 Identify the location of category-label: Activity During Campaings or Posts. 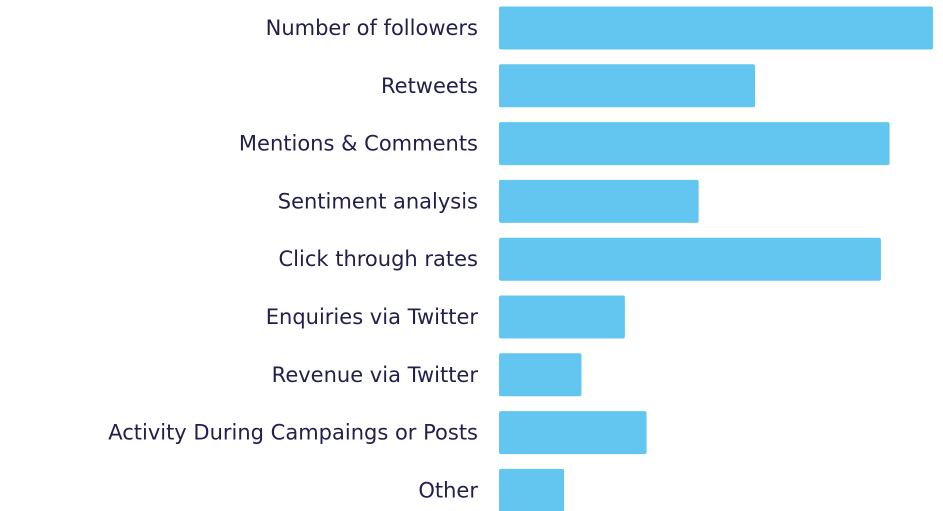
(293, 433).